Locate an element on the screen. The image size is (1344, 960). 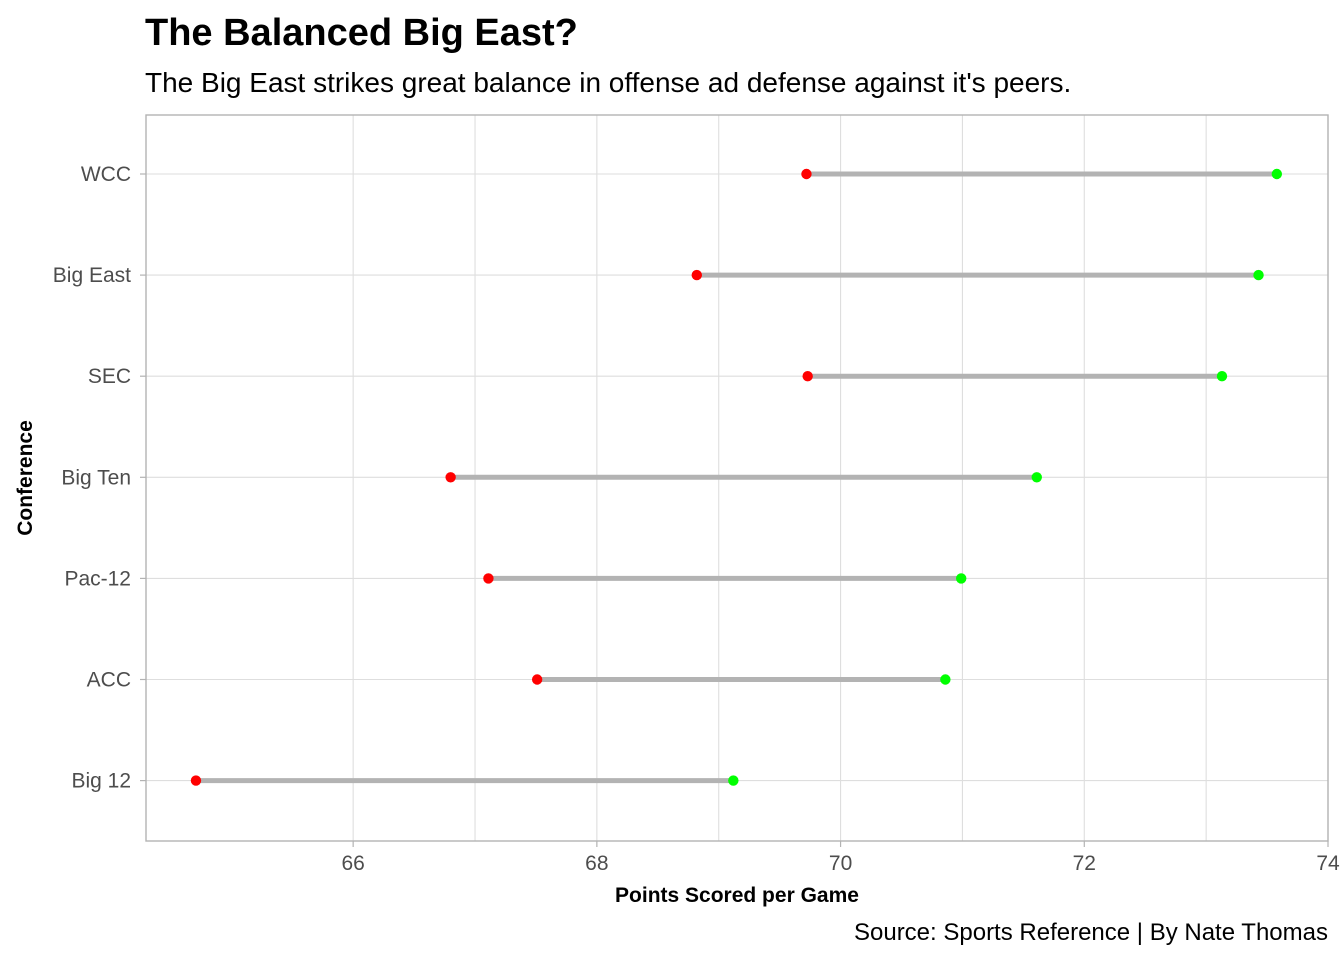
y-axis: WCC Big East SEC Big Ten Pac-12 ACC Big 12 is located at coordinates (99, 478).